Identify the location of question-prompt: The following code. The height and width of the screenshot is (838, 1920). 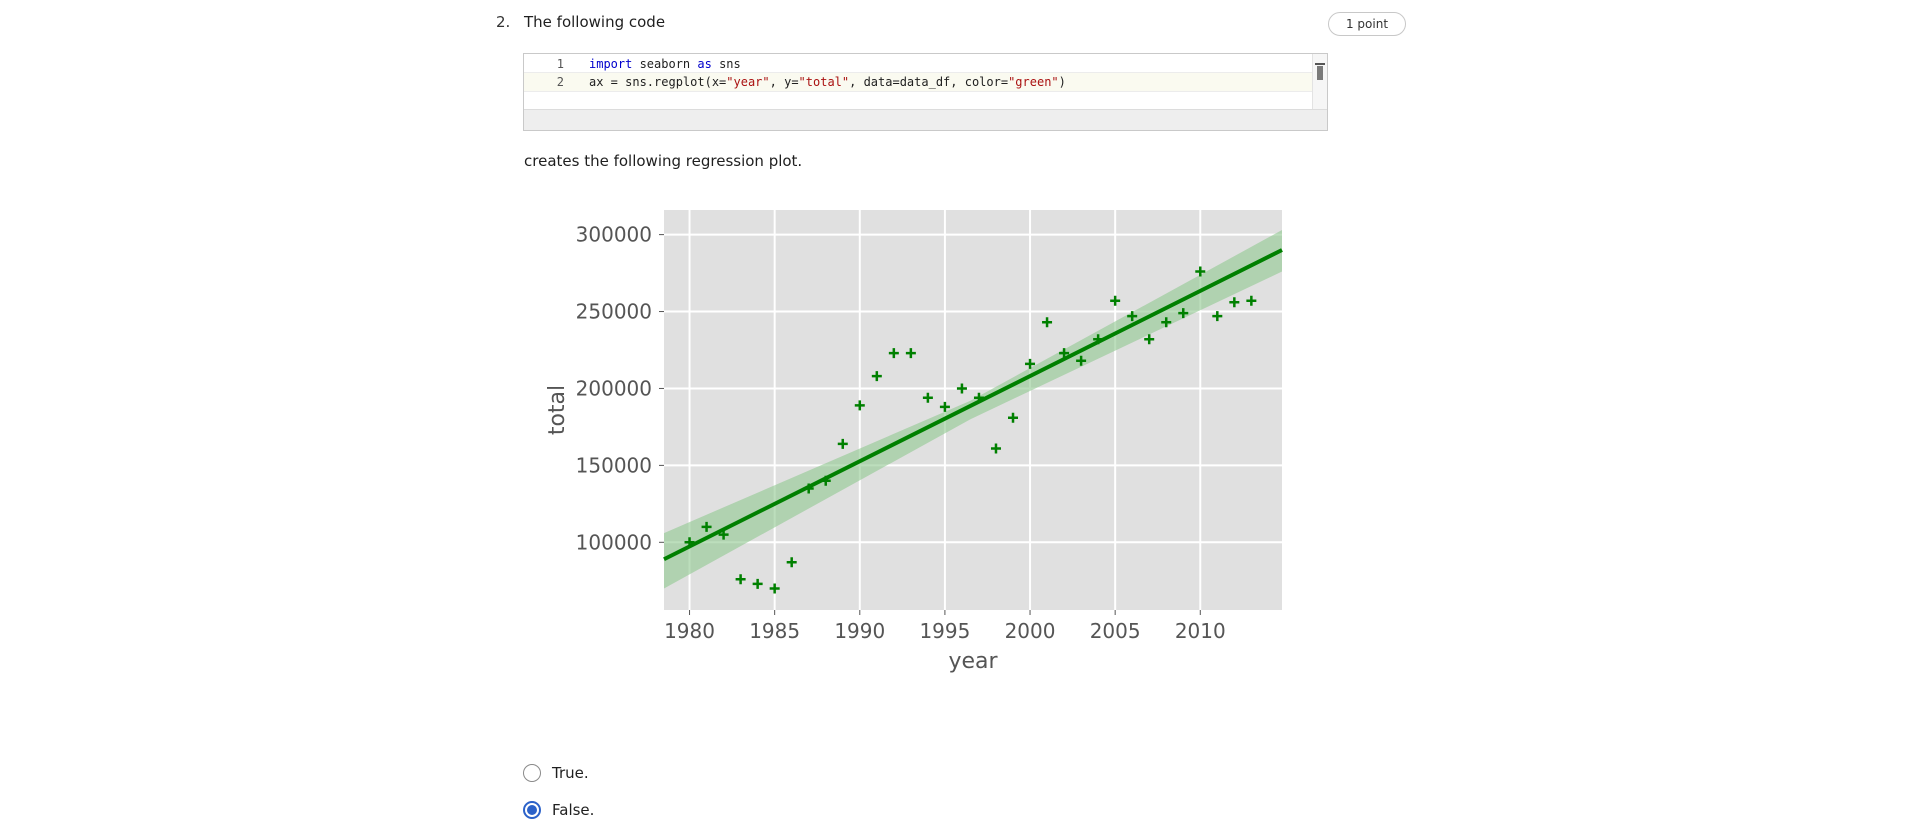
(595, 22).